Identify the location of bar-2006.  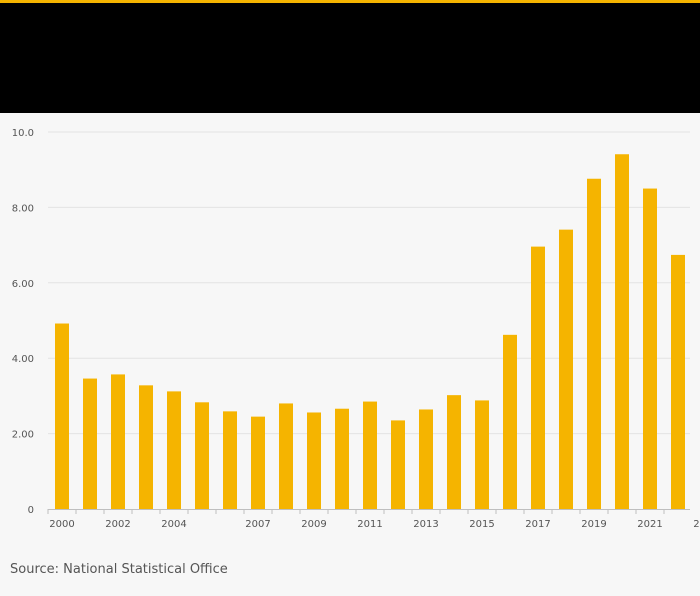
(230, 460).